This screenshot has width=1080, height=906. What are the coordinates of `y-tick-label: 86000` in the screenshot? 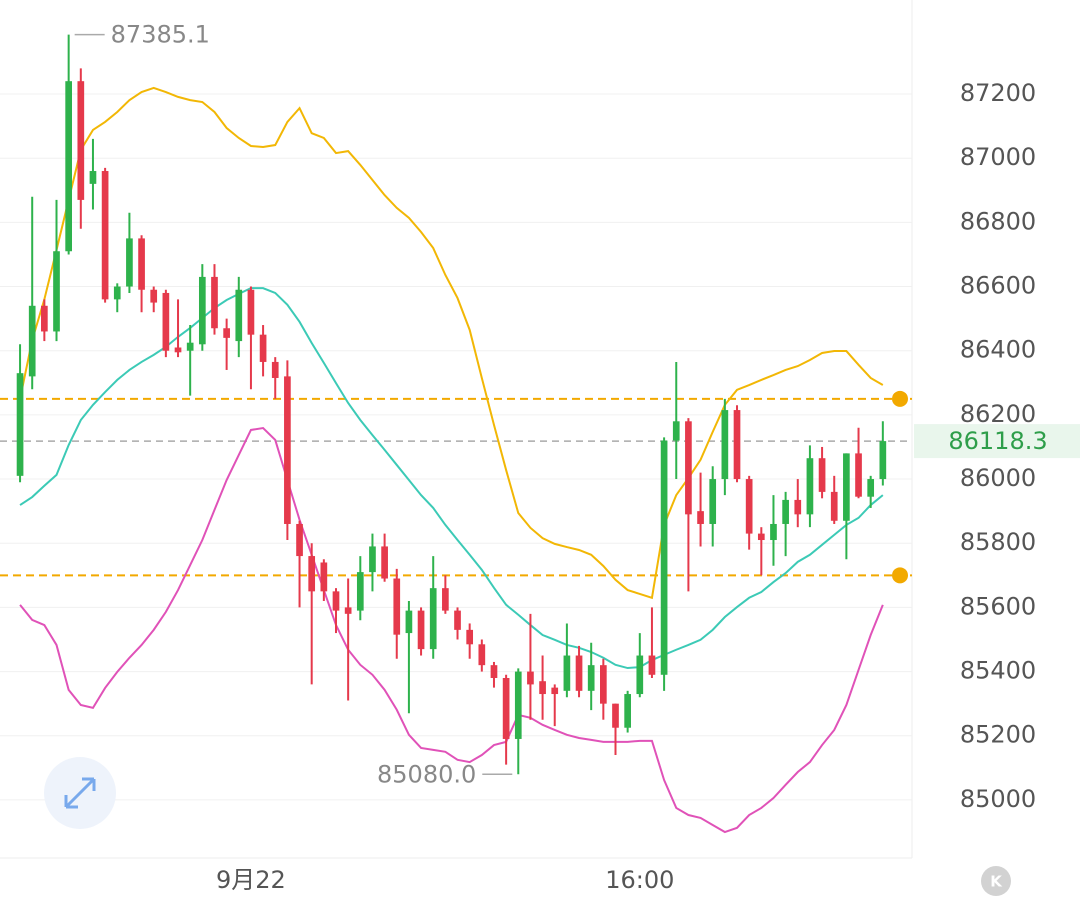 It's located at (998, 478).